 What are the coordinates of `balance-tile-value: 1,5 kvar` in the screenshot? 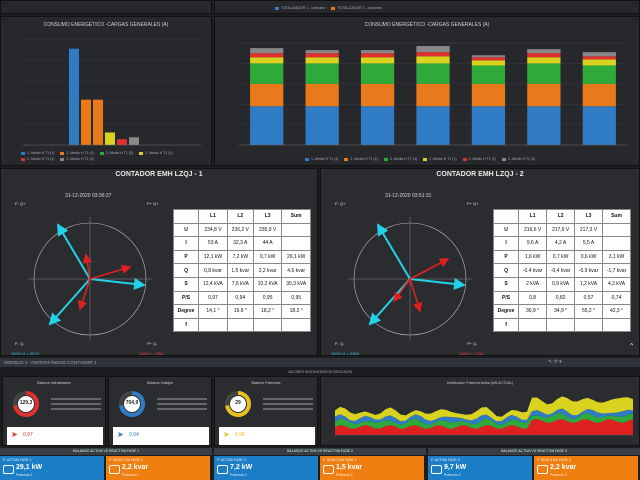 It's located at (349, 467).